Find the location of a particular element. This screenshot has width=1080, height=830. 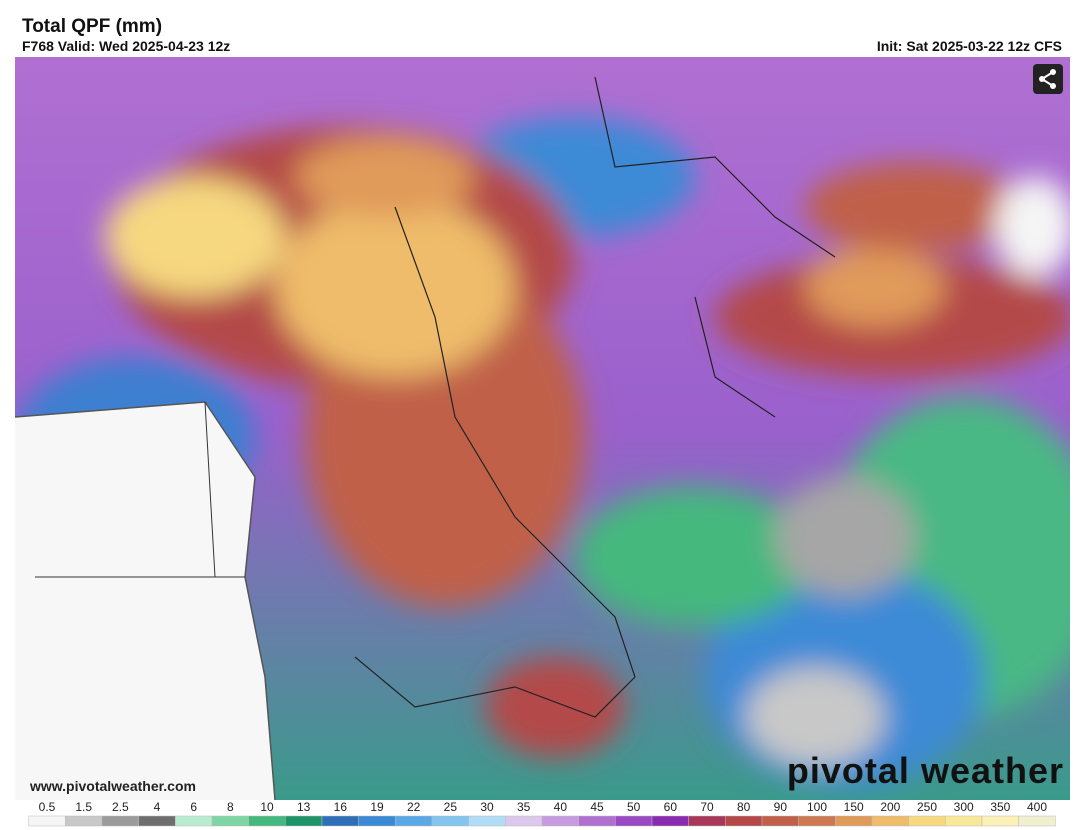

legend-label: 22 is located at coordinates (414, 807).